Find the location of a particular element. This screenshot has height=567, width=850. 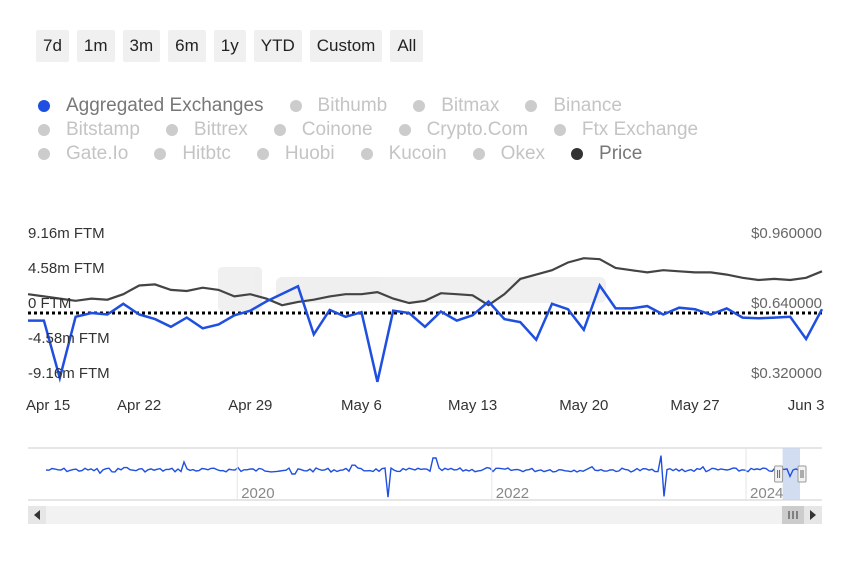

navigator-left-handle is located at coordinates (779, 474).